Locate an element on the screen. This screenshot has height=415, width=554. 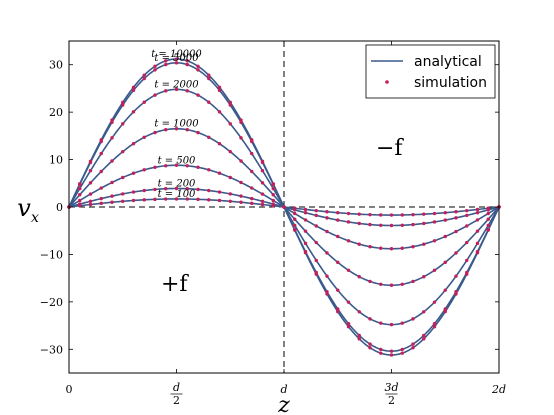
y-axis-label: v x is located at coordinates (28, 210).